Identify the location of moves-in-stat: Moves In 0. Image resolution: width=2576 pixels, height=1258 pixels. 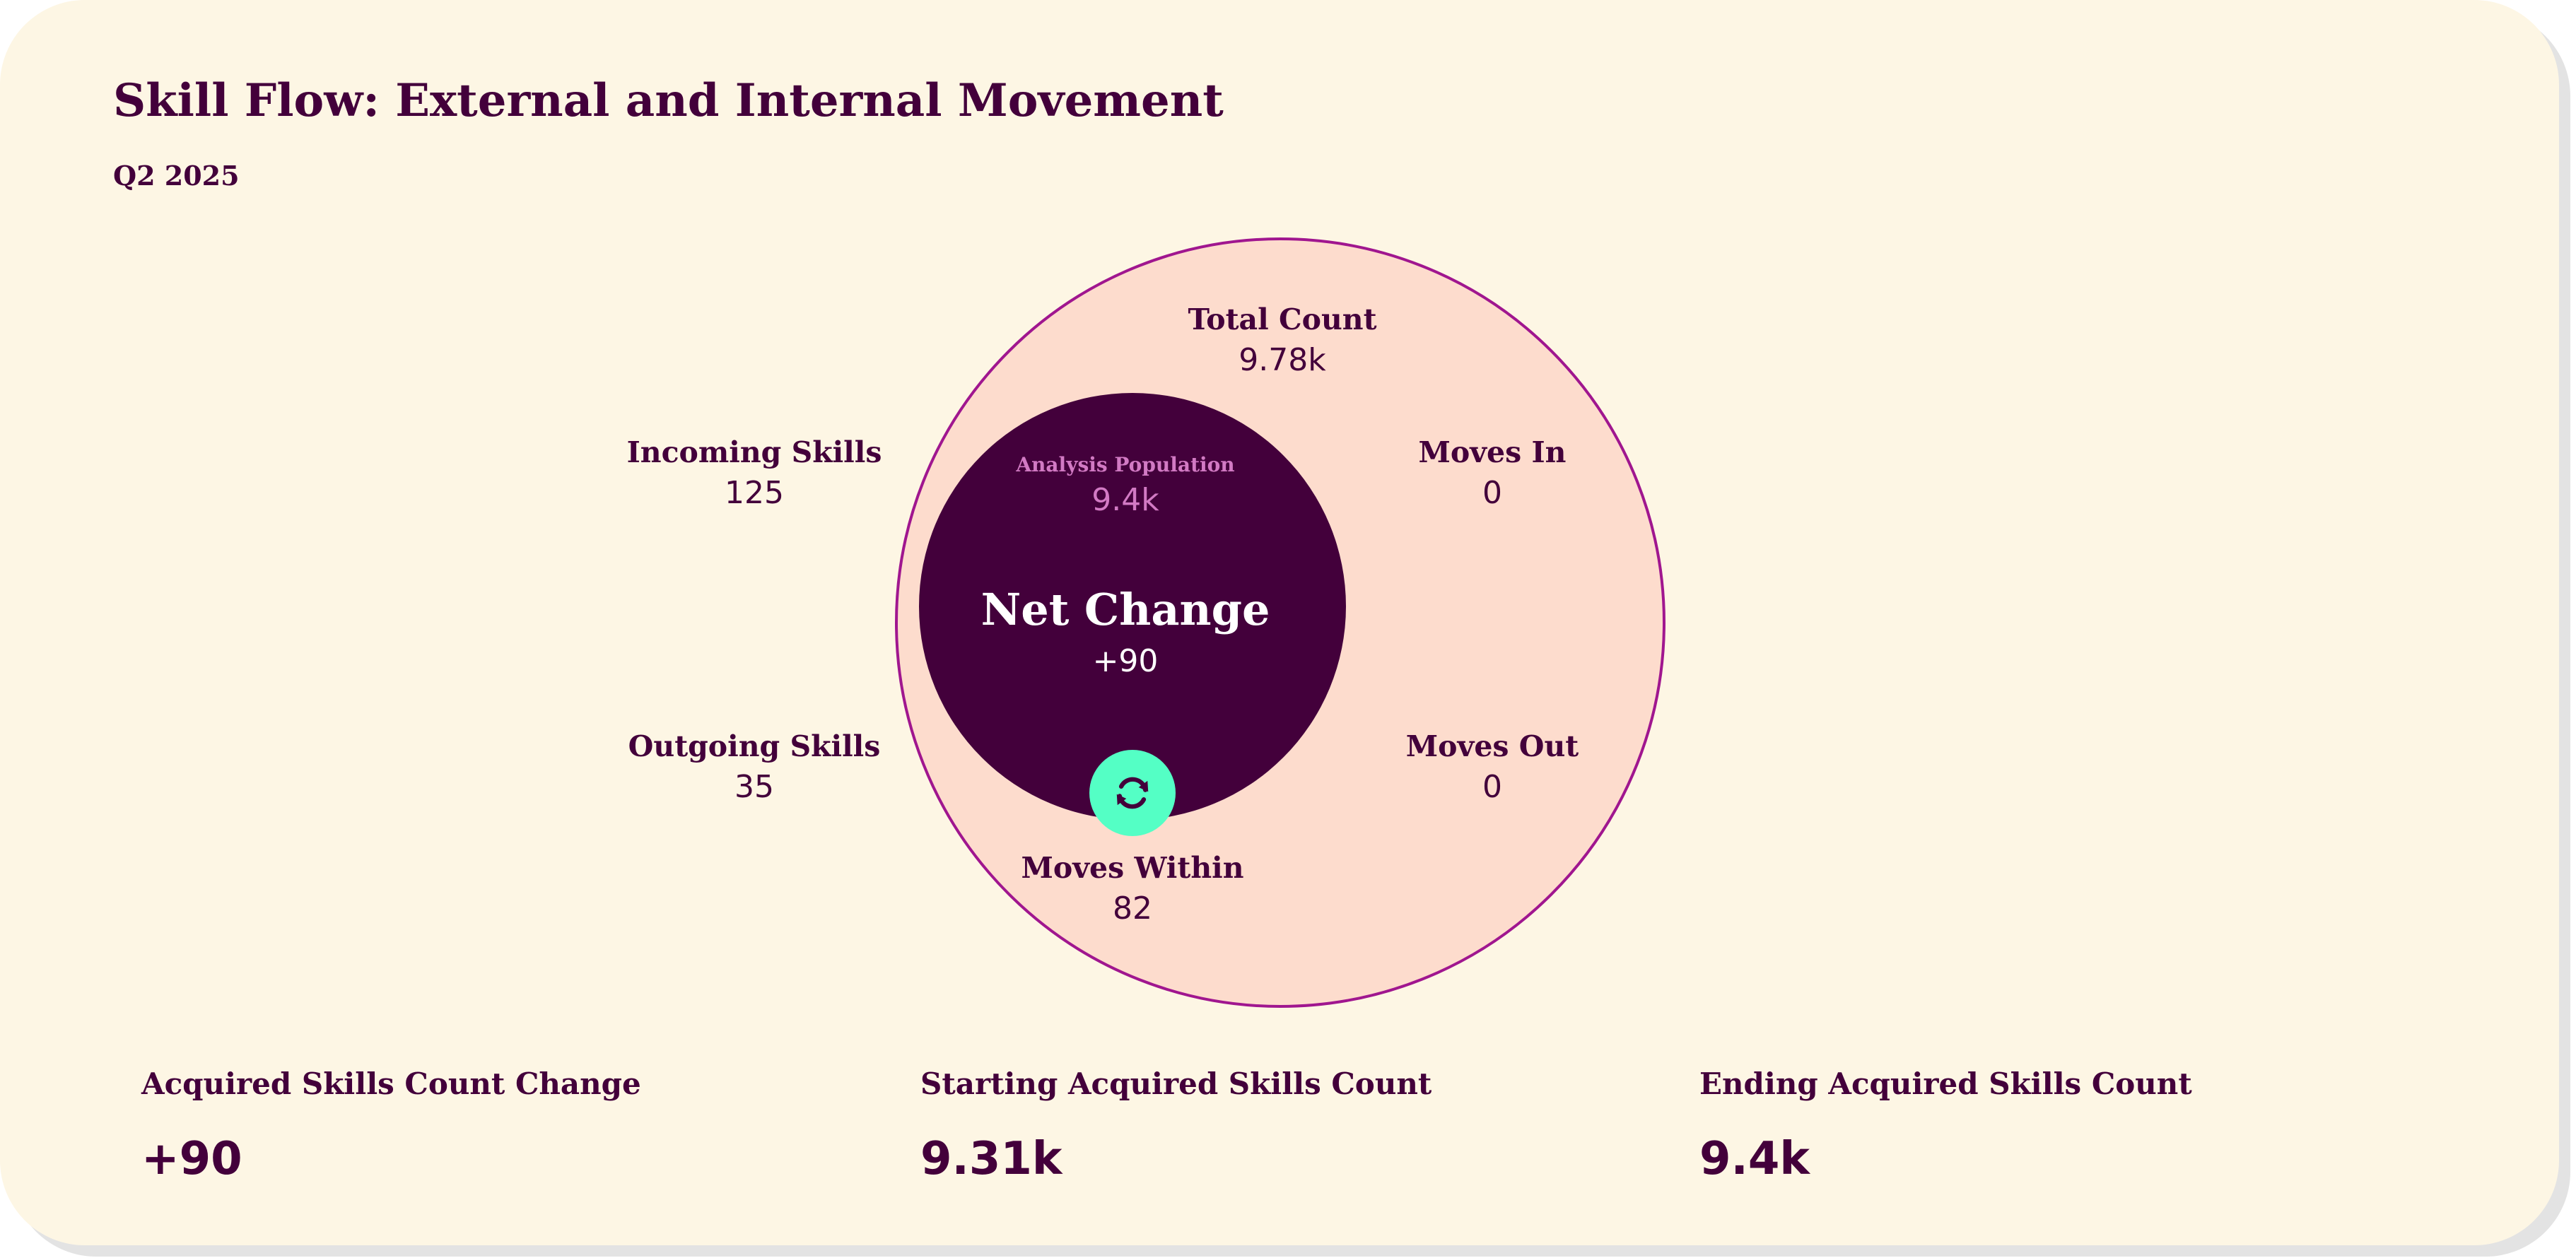
(1492, 474).